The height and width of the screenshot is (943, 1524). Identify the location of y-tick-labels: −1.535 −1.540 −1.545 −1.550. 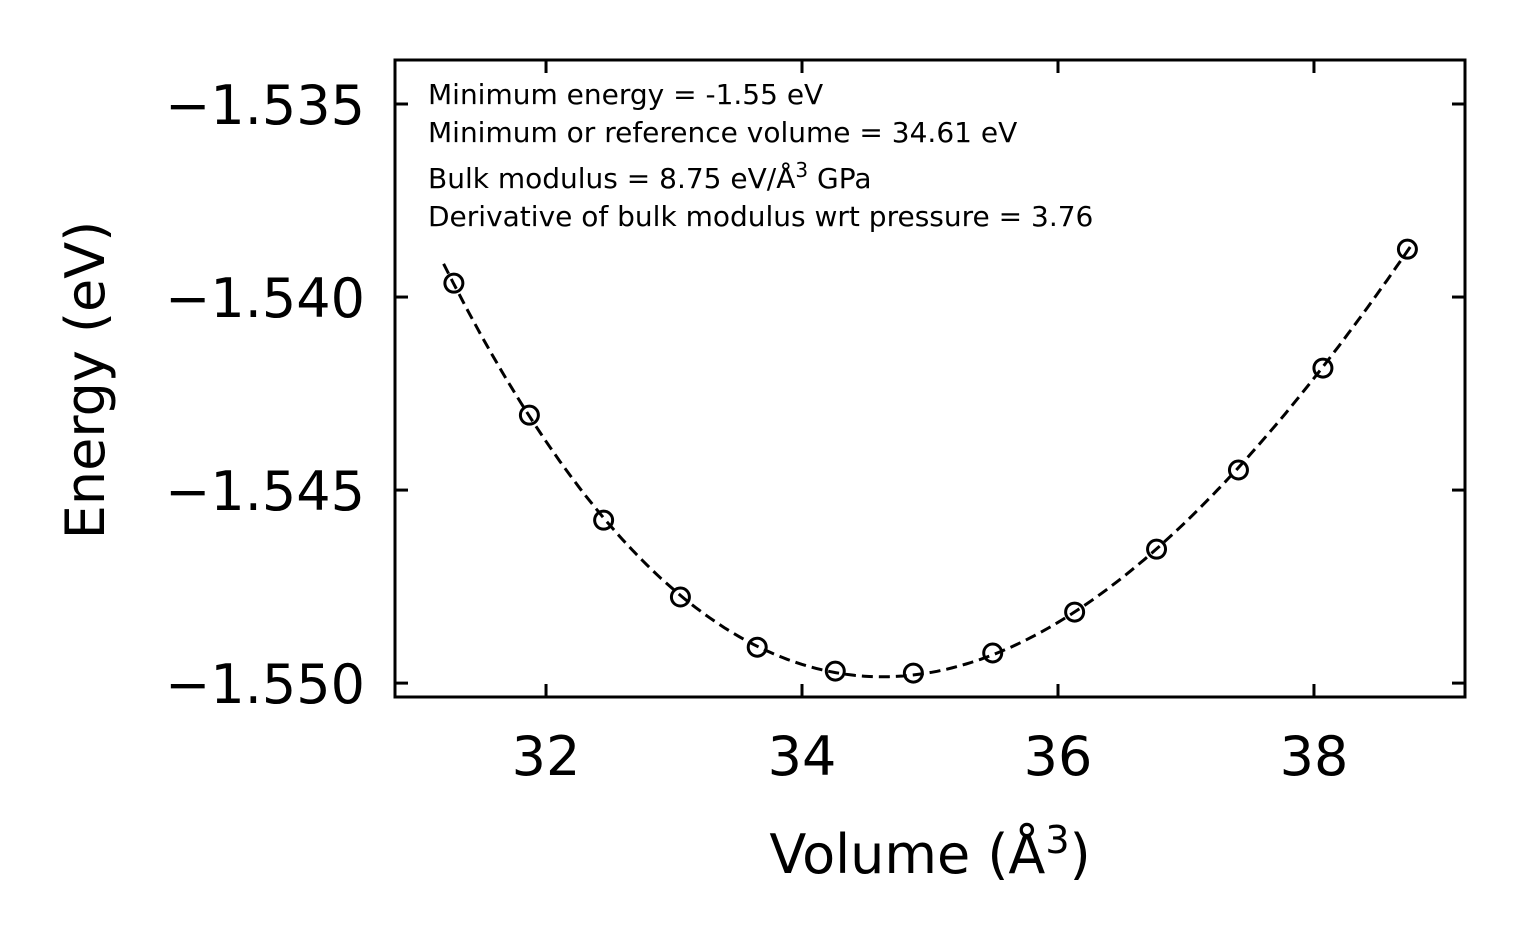
(265, 395).